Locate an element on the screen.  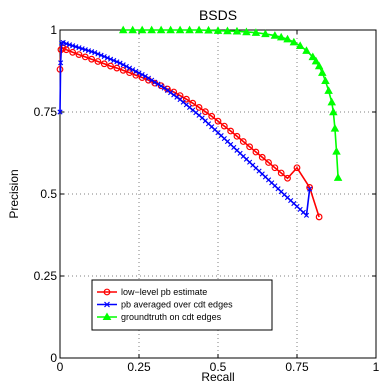
chart-title: BSDS is located at coordinates (218, 15).